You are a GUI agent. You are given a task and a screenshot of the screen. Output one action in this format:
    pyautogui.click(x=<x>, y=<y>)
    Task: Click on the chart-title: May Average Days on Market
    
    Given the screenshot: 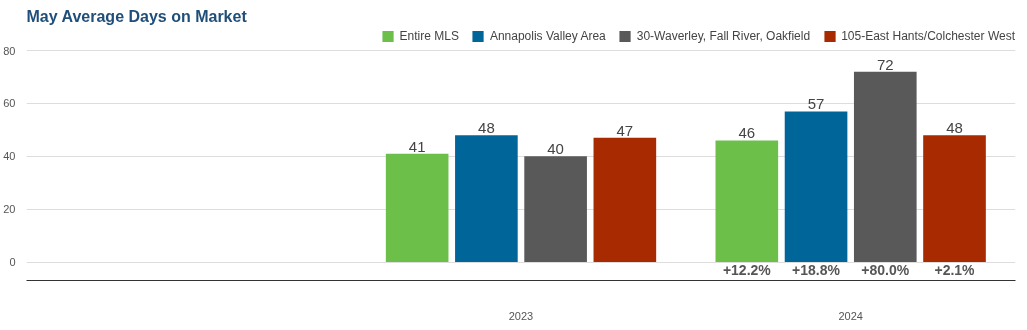 What is the action you would take?
    pyautogui.click(x=137, y=16)
    